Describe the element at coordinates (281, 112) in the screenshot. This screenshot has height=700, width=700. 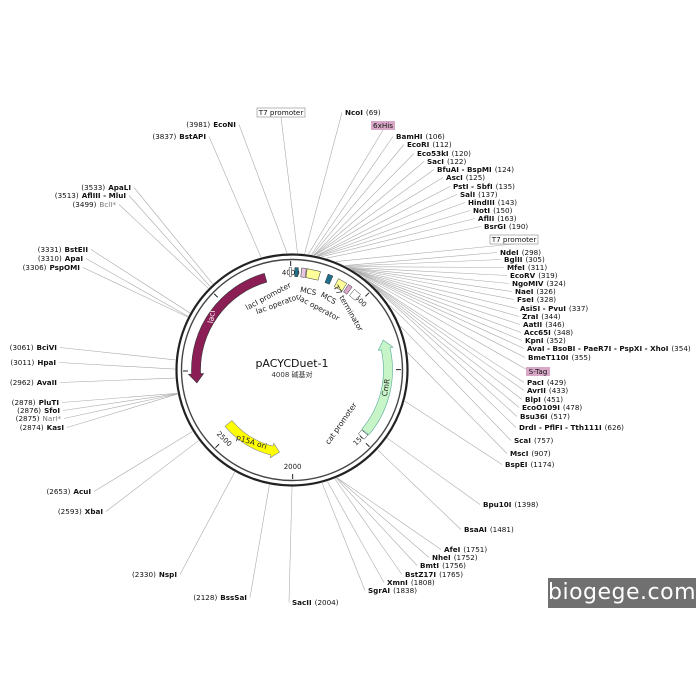
I see `t7_promoter_top-label: T7 promoter` at that location.